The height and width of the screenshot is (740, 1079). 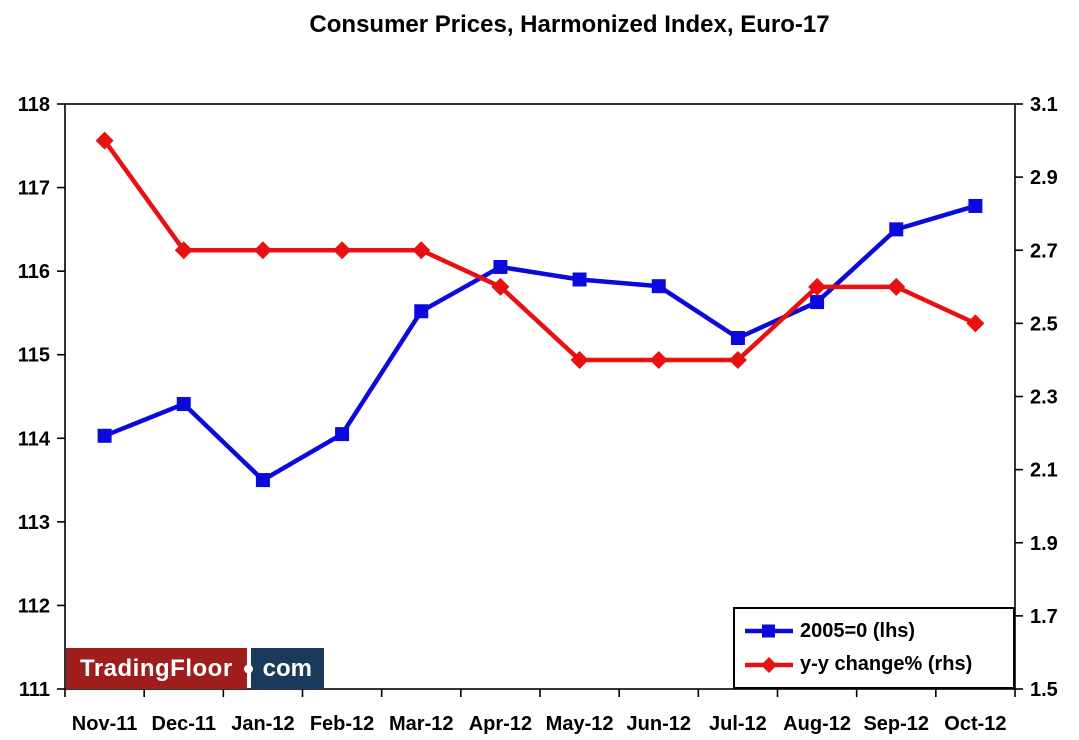 What do you see at coordinates (1044, 398) in the screenshot?
I see `right-axis-tick-label: 2.3` at bounding box center [1044, 398].